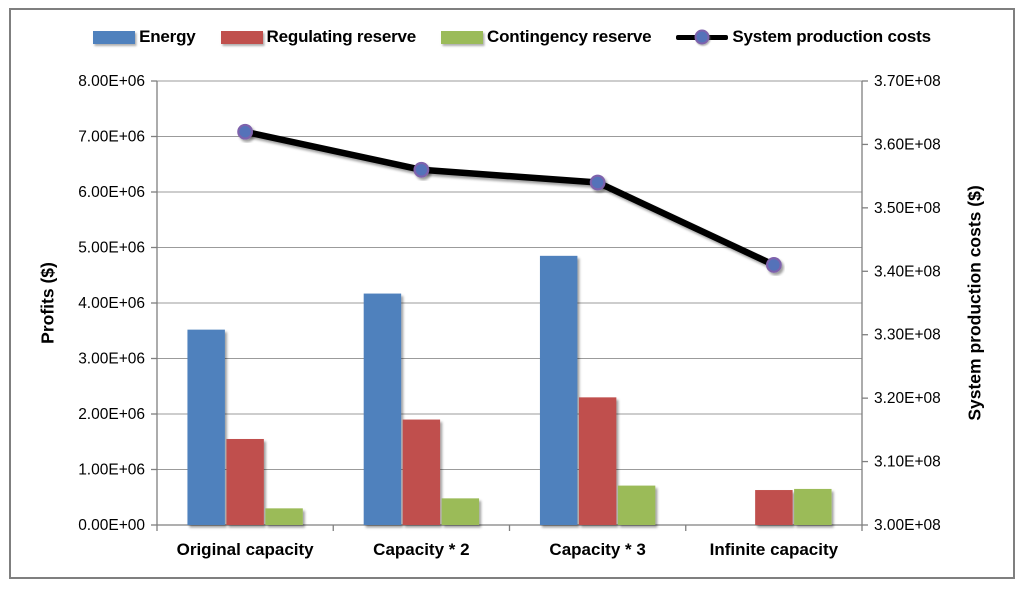 The height and width of the screenshot is (590, 1024). What do you see at coordinates (167, 36) in the screenshot?
I see `legend-label: Energy` at bounding box center [167, 36].